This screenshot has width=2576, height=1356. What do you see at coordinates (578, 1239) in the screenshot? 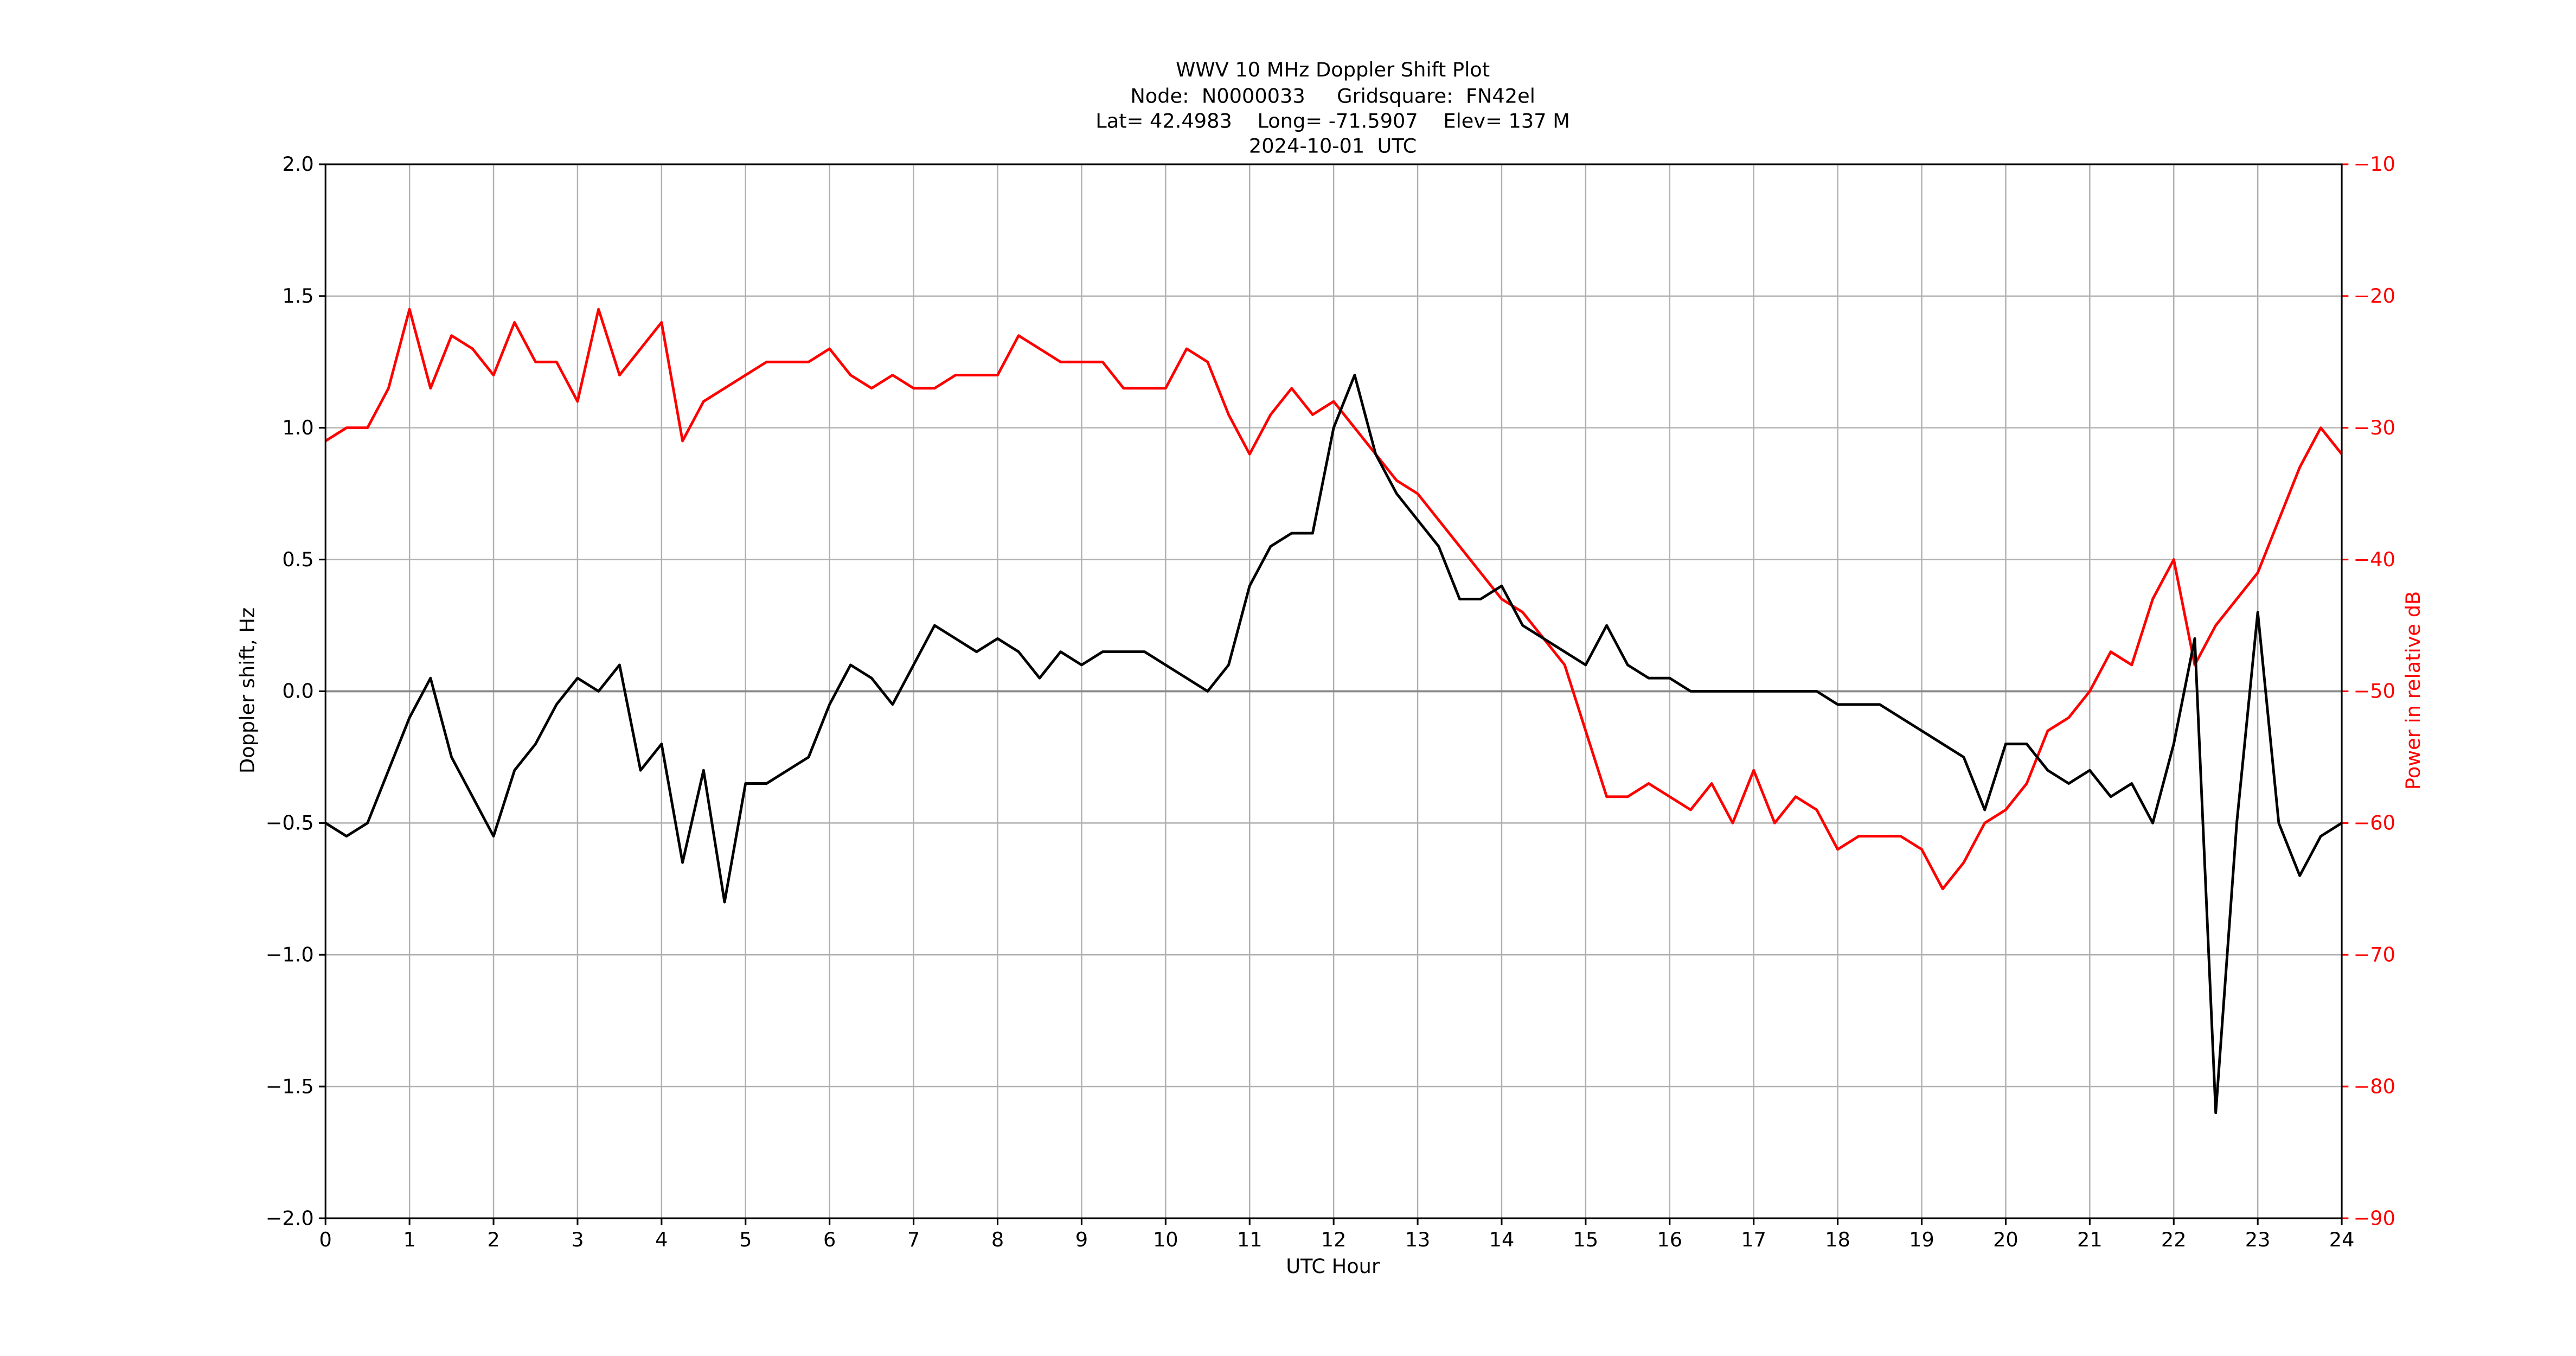
I see `x-tick-label: 3` at bounding box center [578, 1239].